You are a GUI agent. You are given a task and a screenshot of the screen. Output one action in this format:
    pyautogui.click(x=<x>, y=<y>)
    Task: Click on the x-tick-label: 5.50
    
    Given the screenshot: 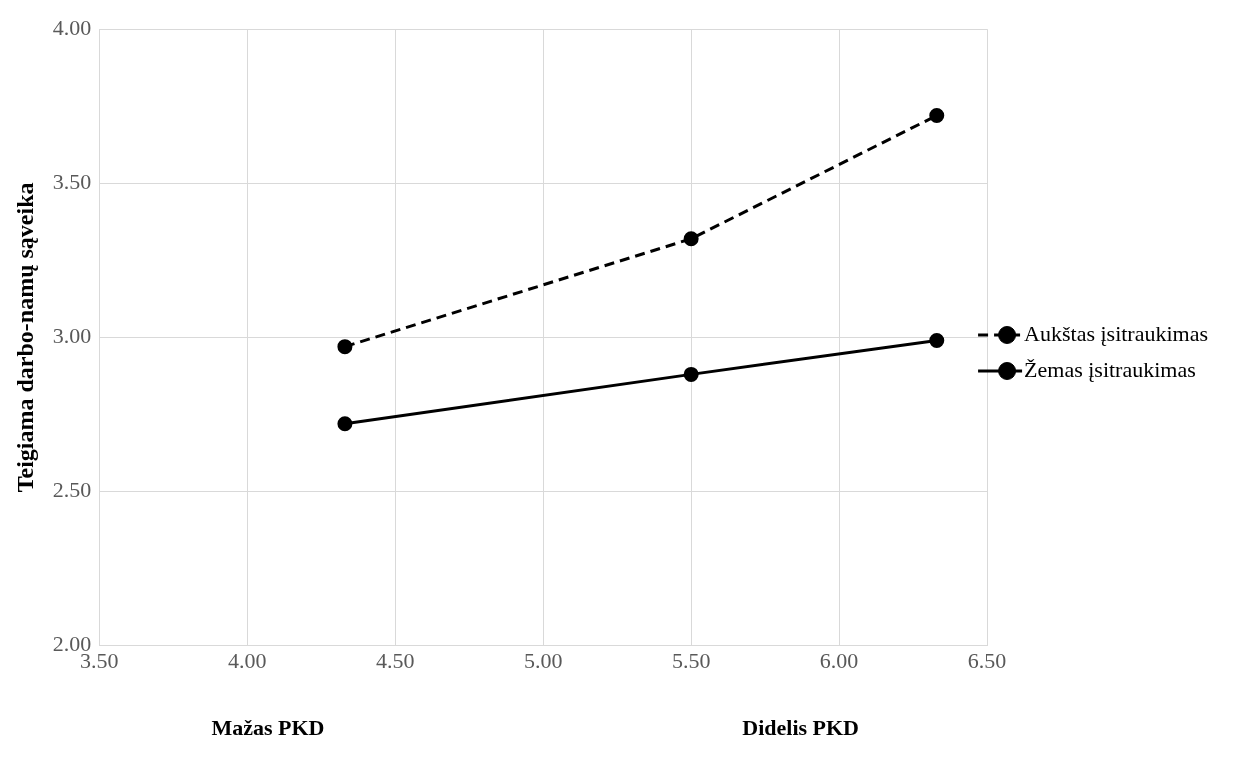 What is the action you would take?
    pyautogui.click(x=691, y=660)
    